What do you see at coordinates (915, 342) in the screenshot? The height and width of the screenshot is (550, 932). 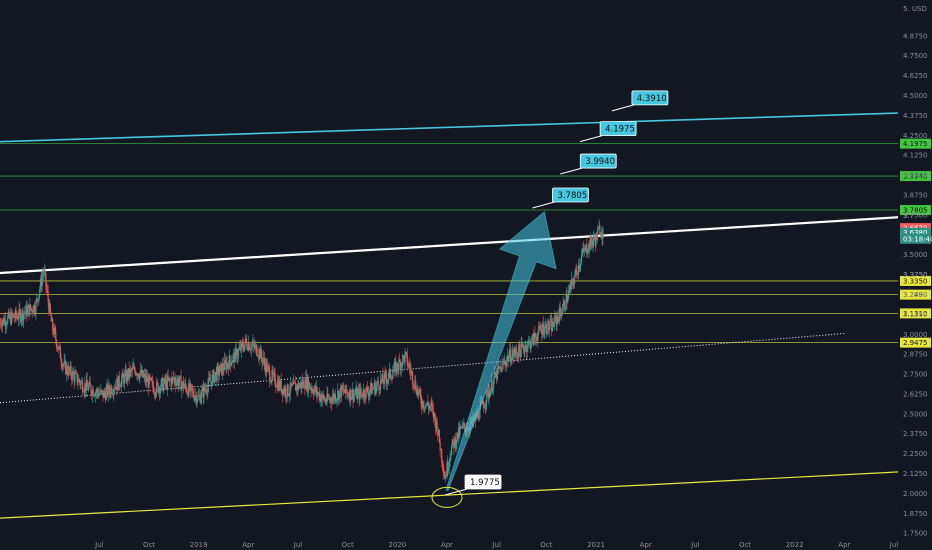 I see `level-tag` at bounding box center [915, 342].